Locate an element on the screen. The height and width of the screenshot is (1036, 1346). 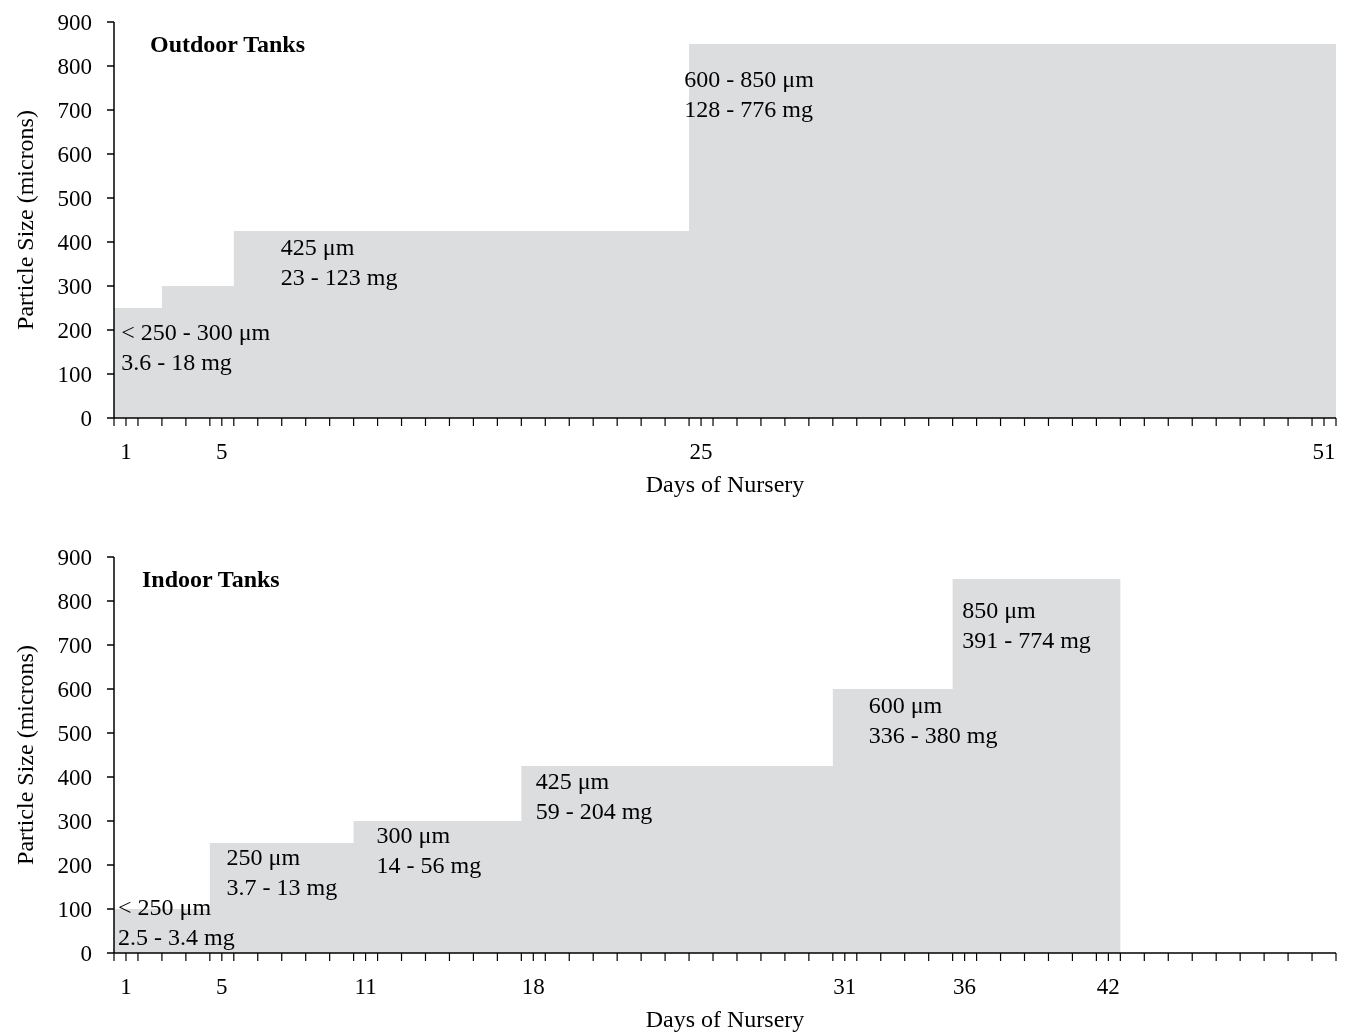
x-tick-label: 18 is located at coordinates (533, 986).